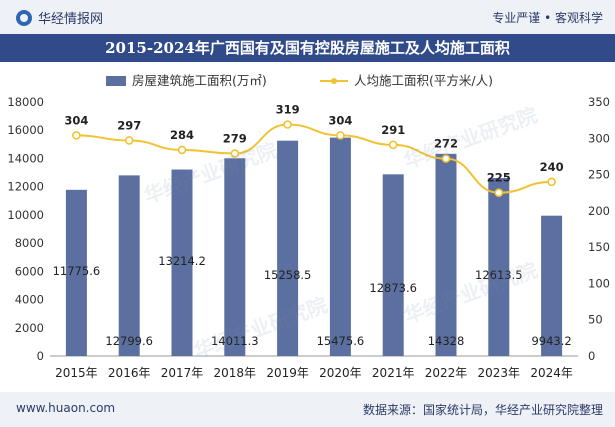 This screenshot has width=615, height=427. Describe the element at coordinates (182, 373) in the screenshot. I see `x-tick-label: 2017年` at that location.